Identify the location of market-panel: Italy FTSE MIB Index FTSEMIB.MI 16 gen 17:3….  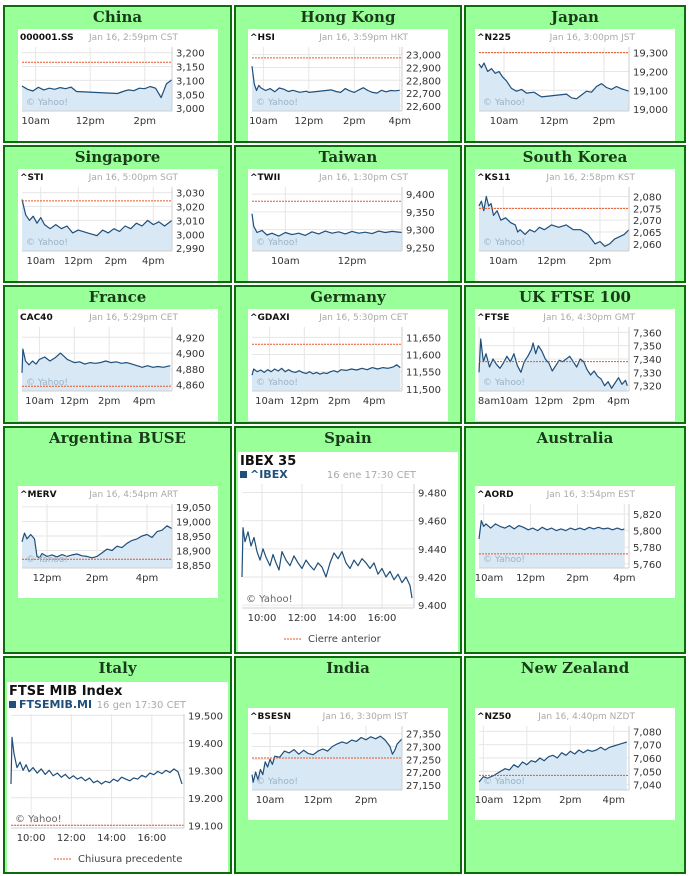
(117, 765).